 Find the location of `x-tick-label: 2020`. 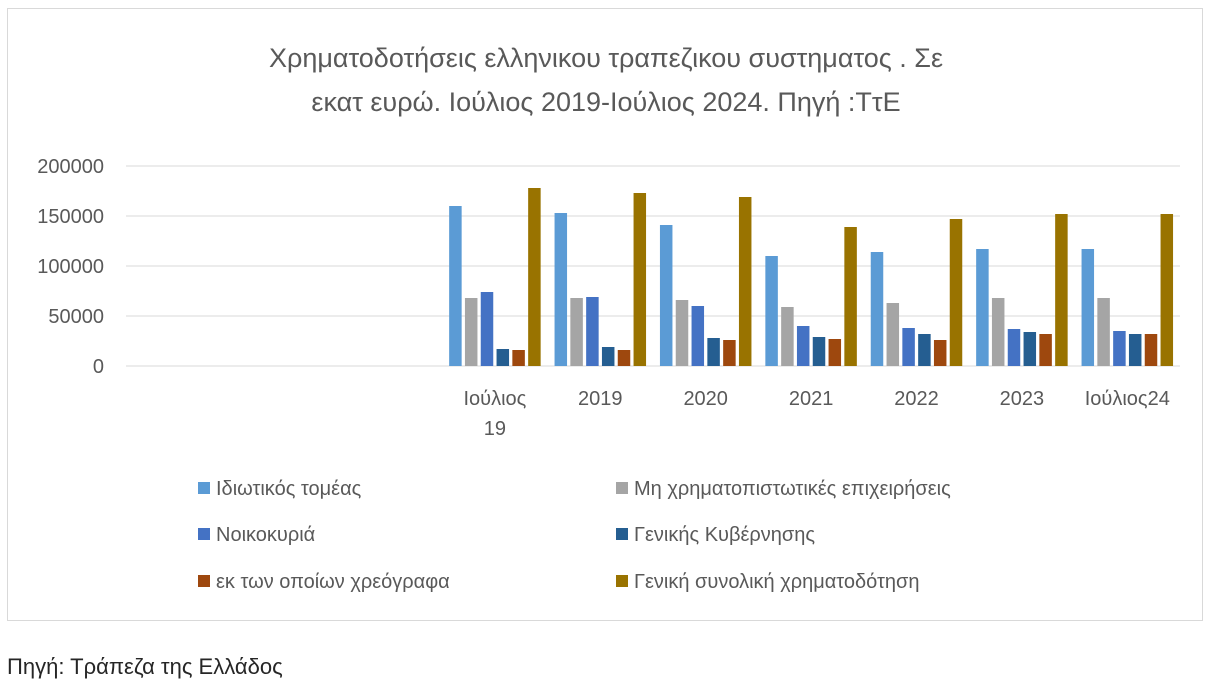

x-tick-label: 2020 is located at coordinates (705, 399).